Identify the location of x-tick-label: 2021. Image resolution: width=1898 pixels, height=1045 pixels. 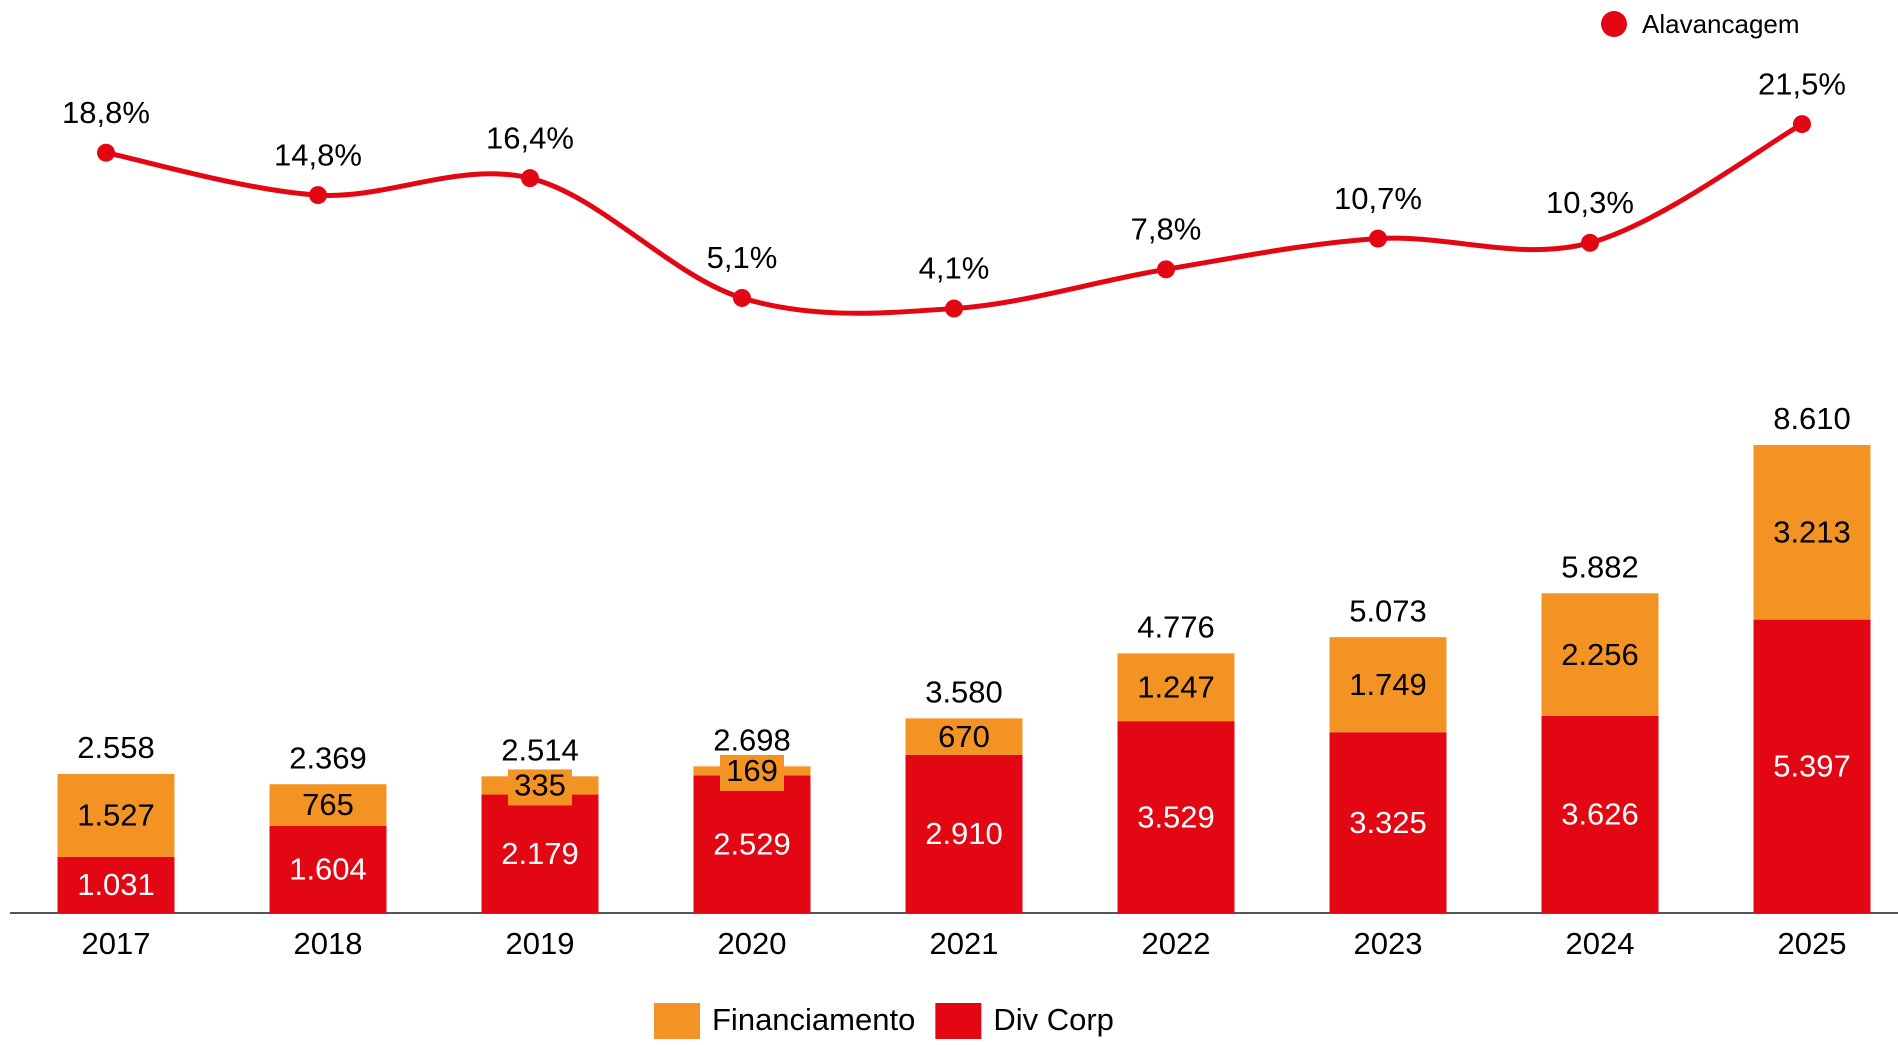
(964, 943).